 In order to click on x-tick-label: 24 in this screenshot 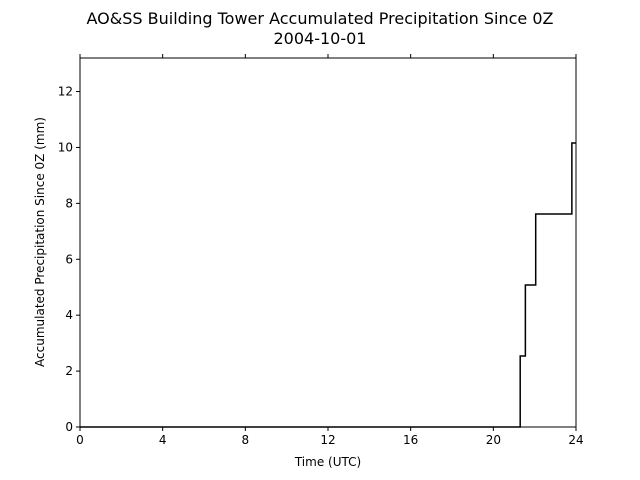, I will do `click(575, 440)`.